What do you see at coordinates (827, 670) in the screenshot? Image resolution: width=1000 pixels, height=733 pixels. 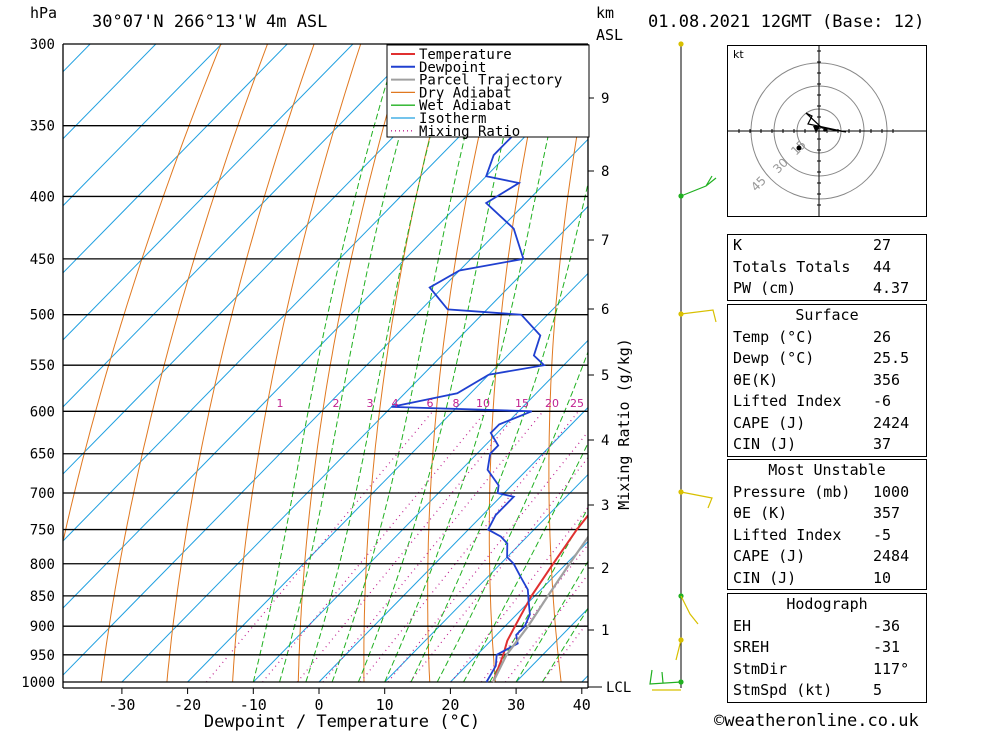 I see `table-row: StmDir 117°` at bounding box center [827, 670].